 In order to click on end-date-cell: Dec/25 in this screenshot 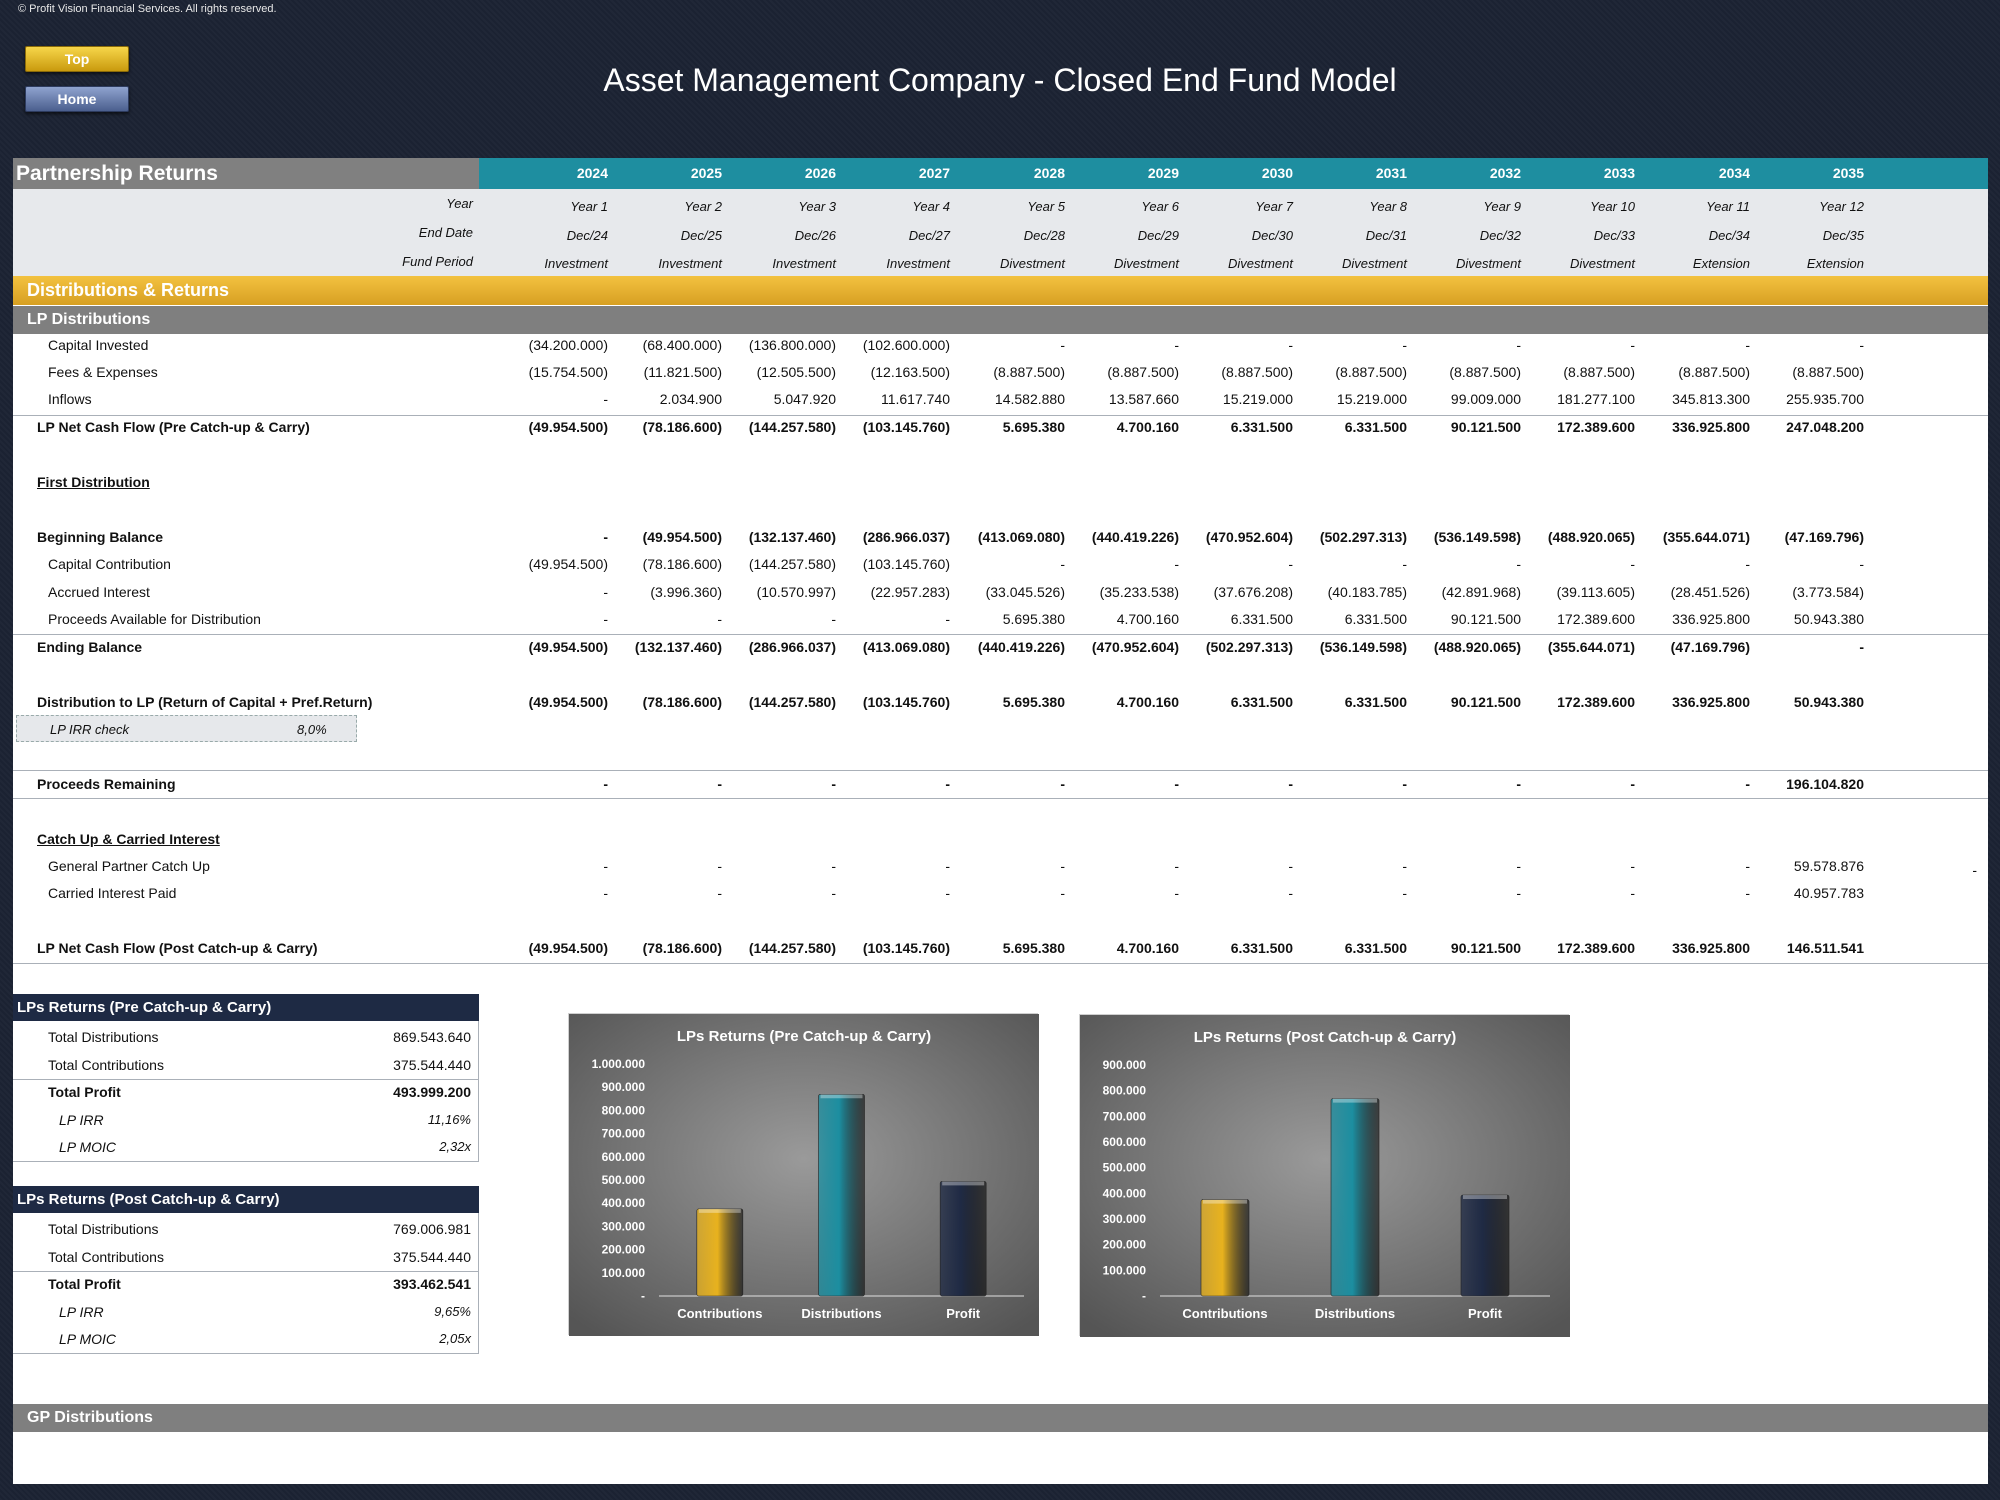, I will do `click(701, 235)`.